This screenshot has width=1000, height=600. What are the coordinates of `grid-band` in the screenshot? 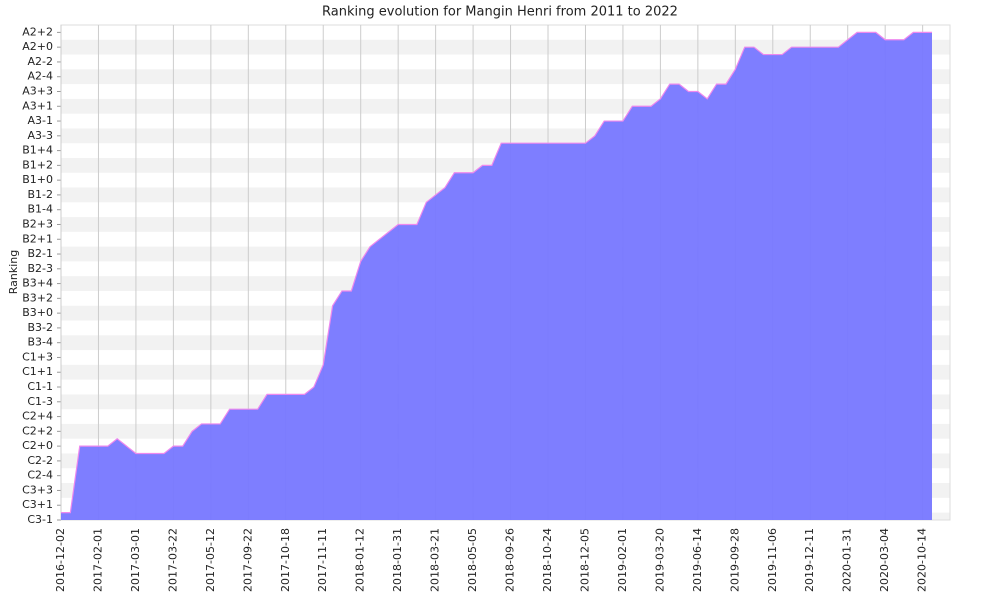 It's located at (505, 47).